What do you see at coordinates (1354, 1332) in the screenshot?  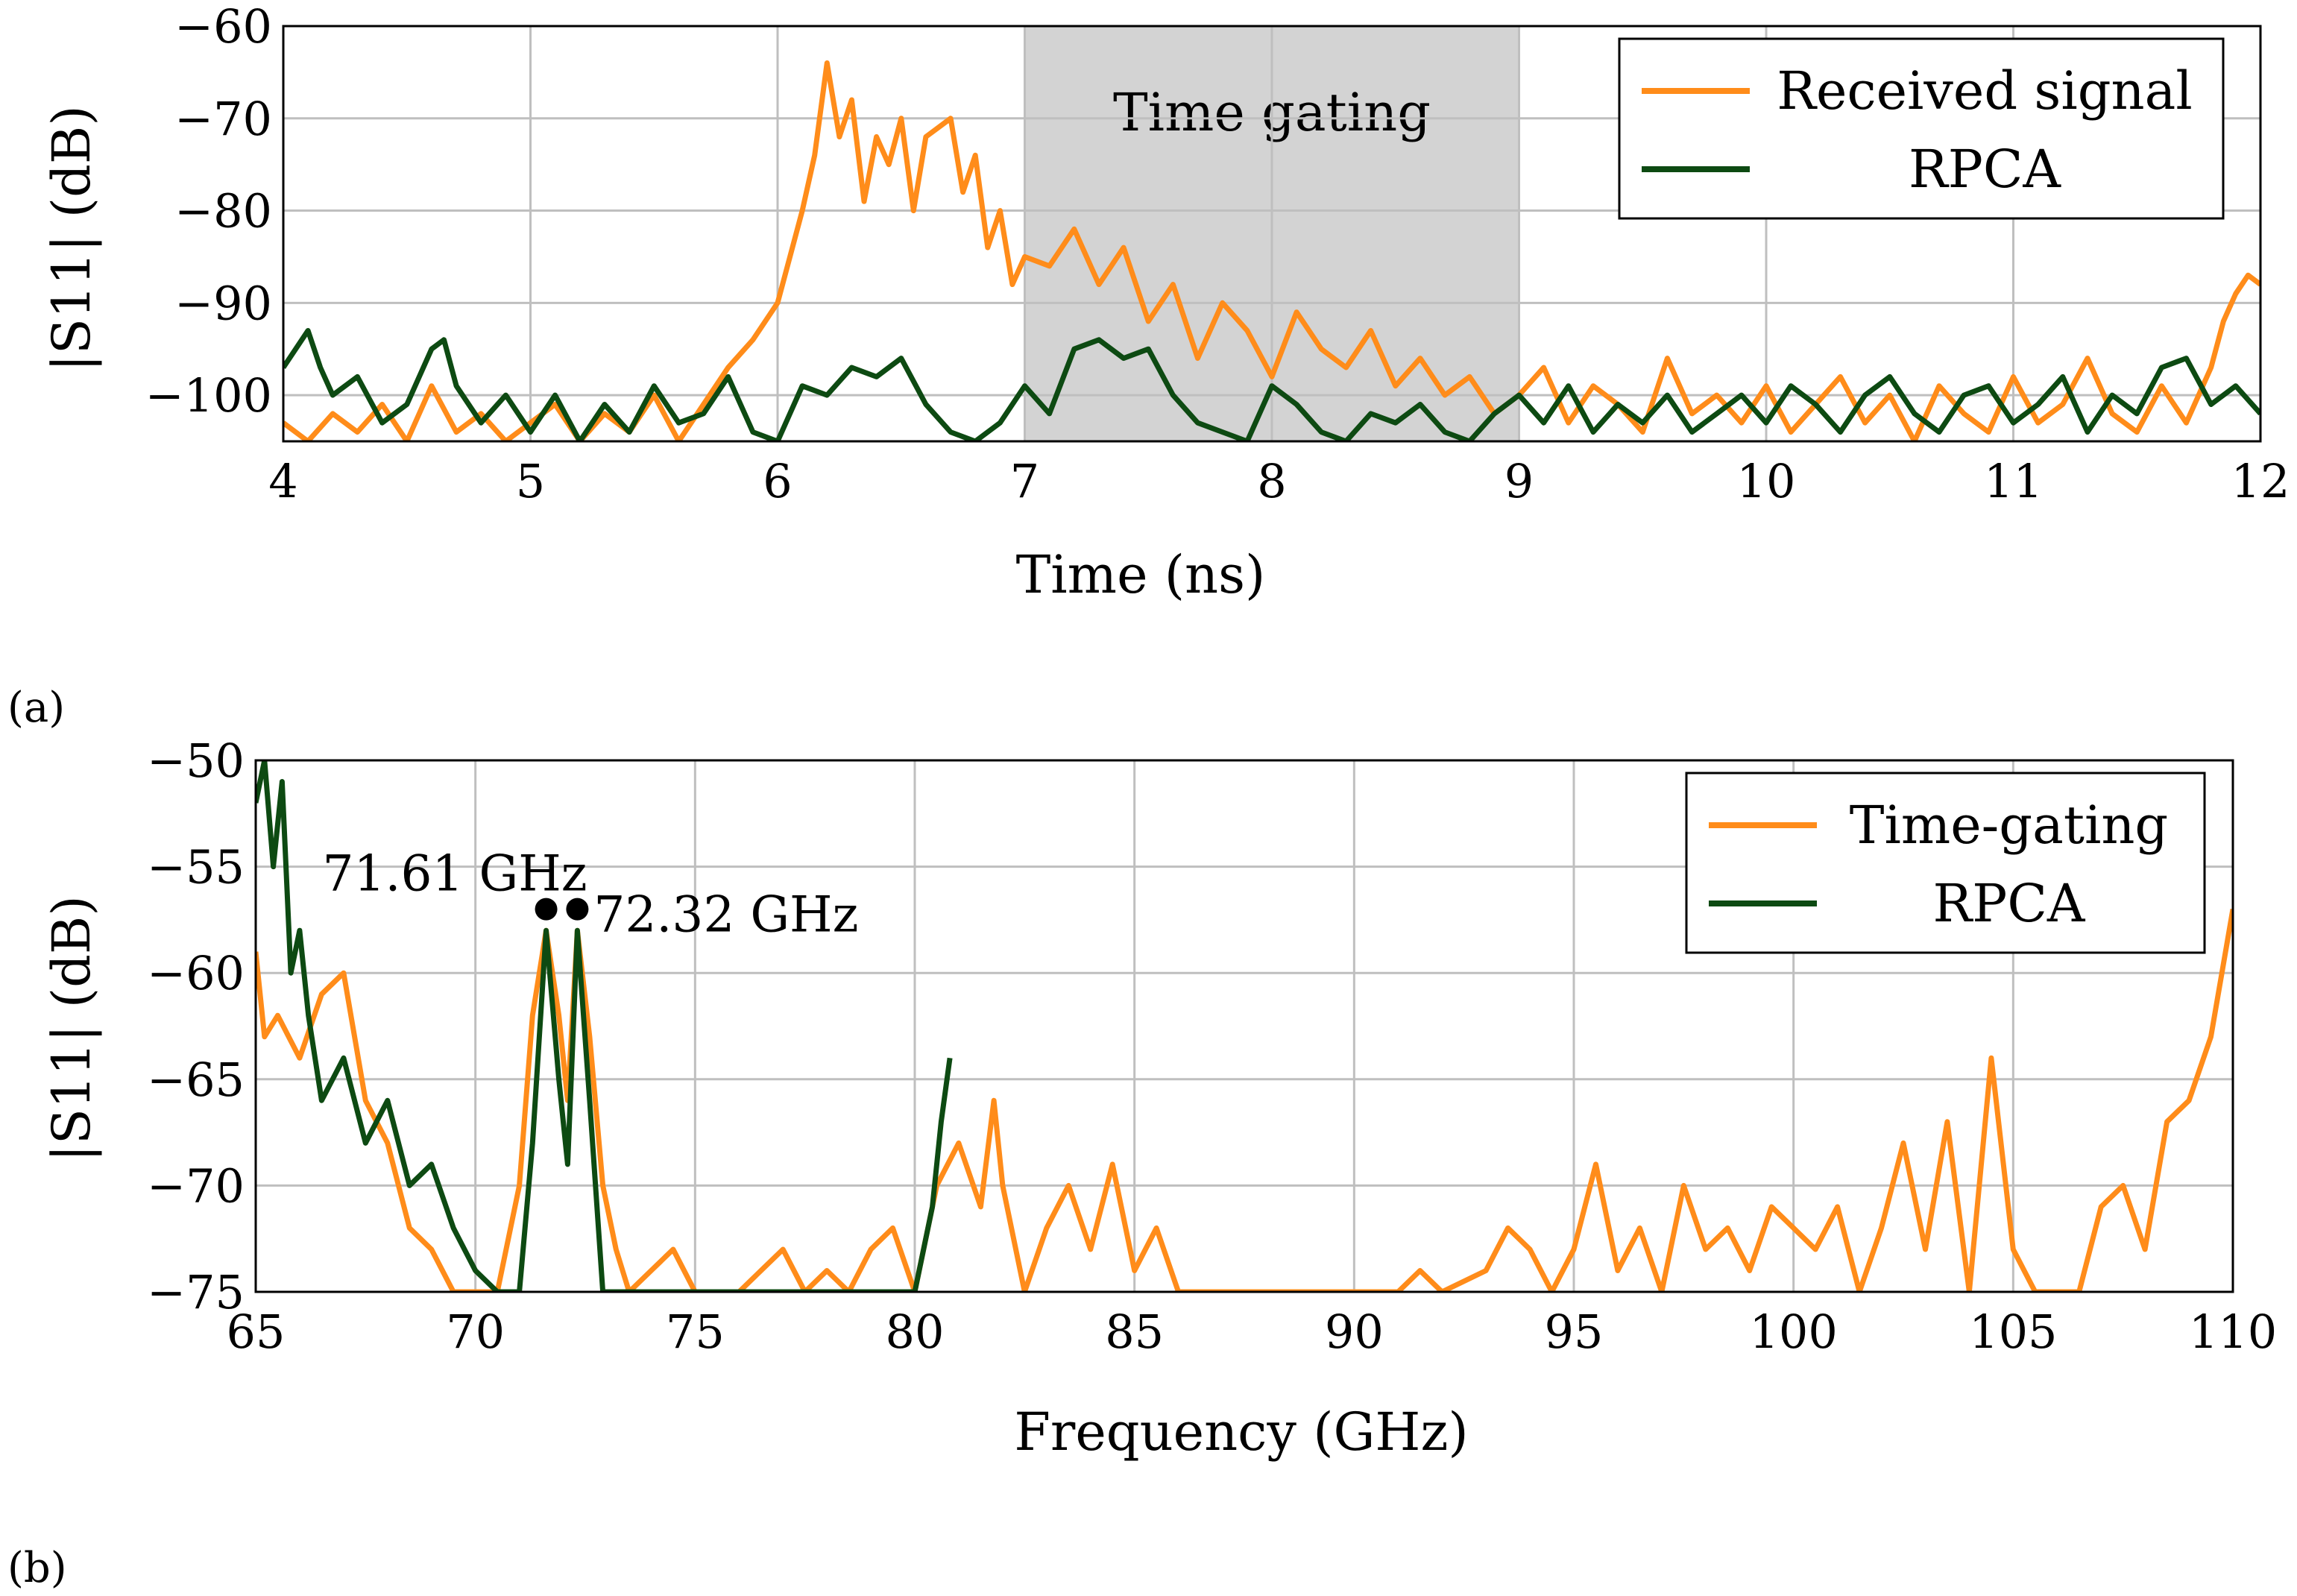 I see `x-tick-label: 90` at bounding box center [1354, 1332].